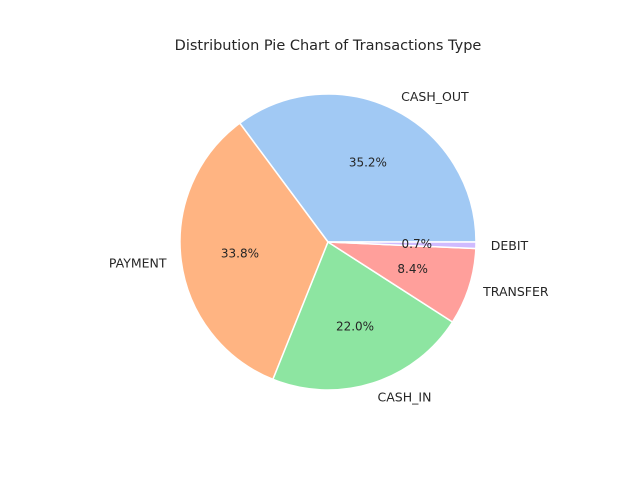 The height and width of the screenshot is (480, 640). Describe the element at coordinates (510, 245) in the screenshot. I see `slice-label-debit: DEBIT` at that location.